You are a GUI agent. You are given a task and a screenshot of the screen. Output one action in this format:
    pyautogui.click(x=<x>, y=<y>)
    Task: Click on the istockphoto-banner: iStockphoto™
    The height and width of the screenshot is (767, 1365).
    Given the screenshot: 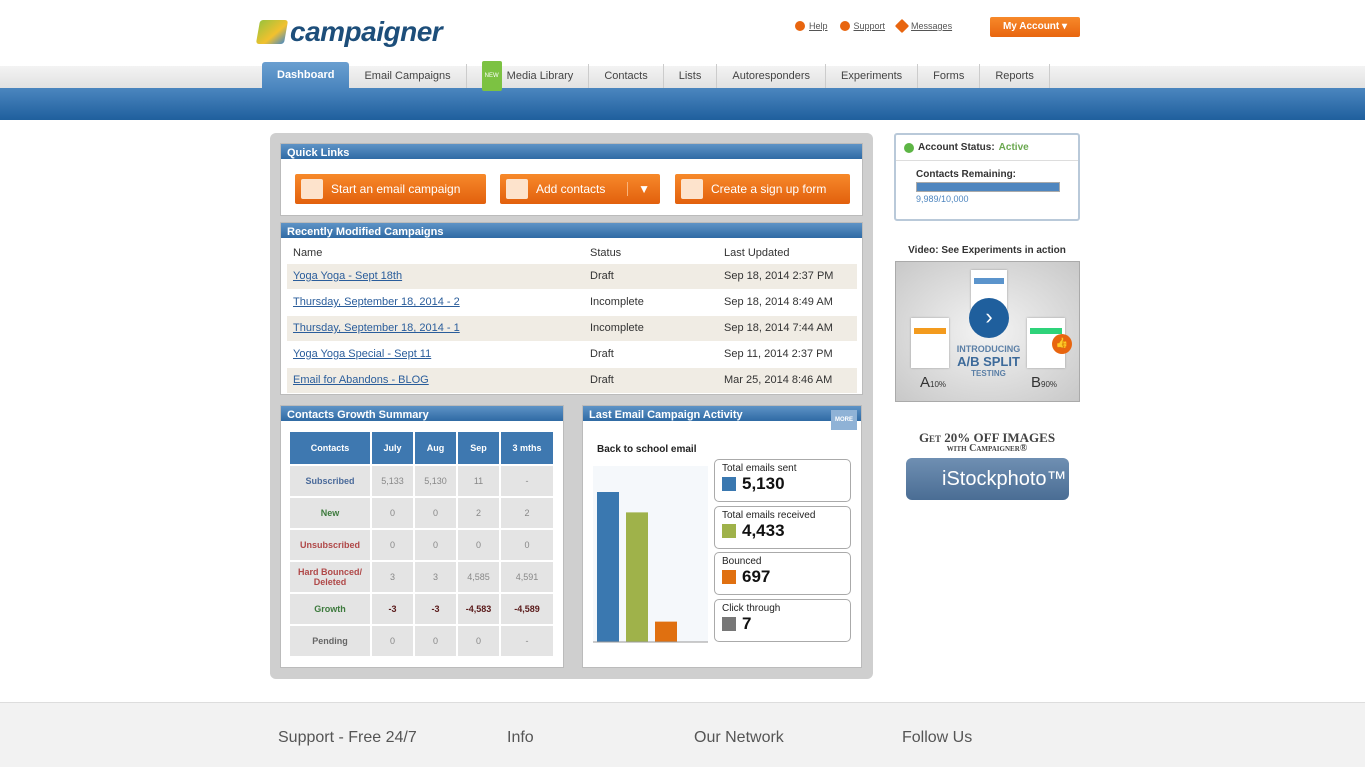 What is the action you would take?
    pyautogui.click(x=987, y=479)
    